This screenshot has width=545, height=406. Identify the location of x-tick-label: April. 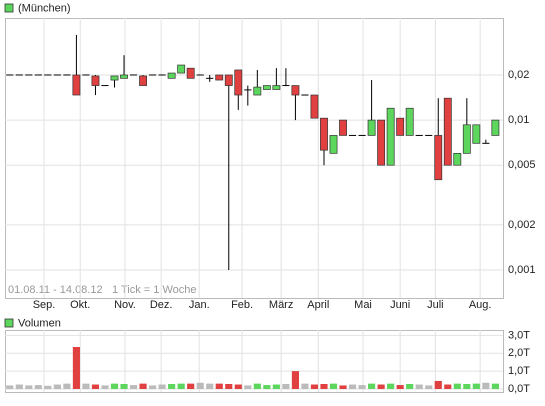
(318, 305).